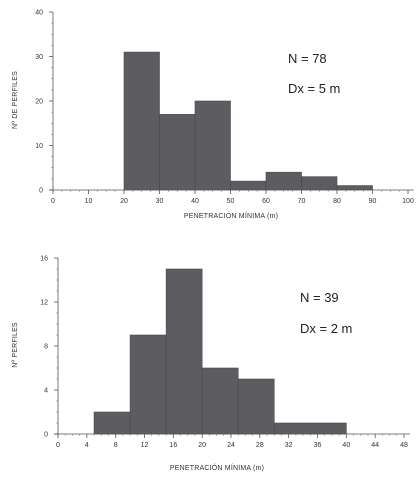  What do you see at coordinates (44, 259) in the screenshot?
I see `y-tick-label: 16` at bounding box center [44, 259].